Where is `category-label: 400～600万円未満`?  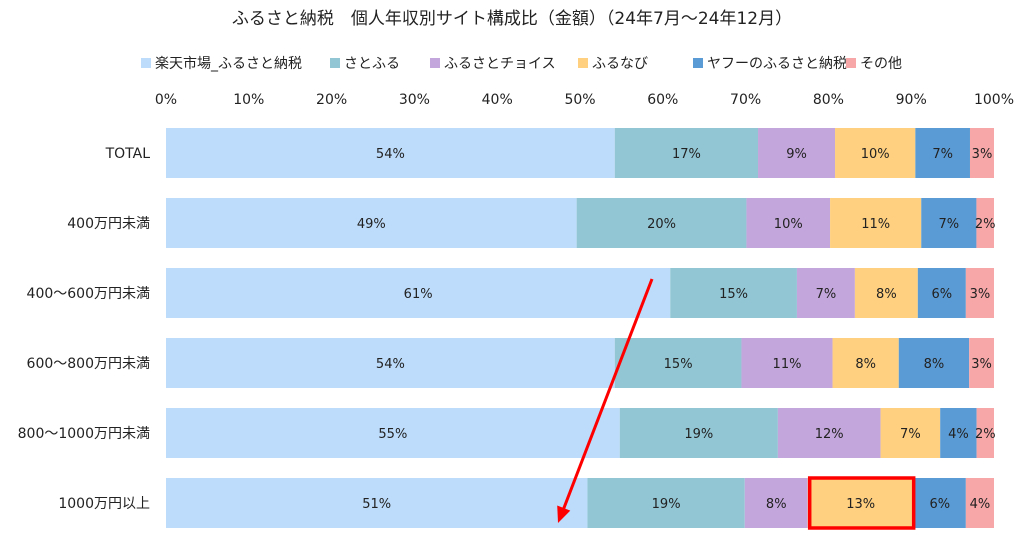 category-label: 400～600万円未満 is located at coordinates (88, 294).